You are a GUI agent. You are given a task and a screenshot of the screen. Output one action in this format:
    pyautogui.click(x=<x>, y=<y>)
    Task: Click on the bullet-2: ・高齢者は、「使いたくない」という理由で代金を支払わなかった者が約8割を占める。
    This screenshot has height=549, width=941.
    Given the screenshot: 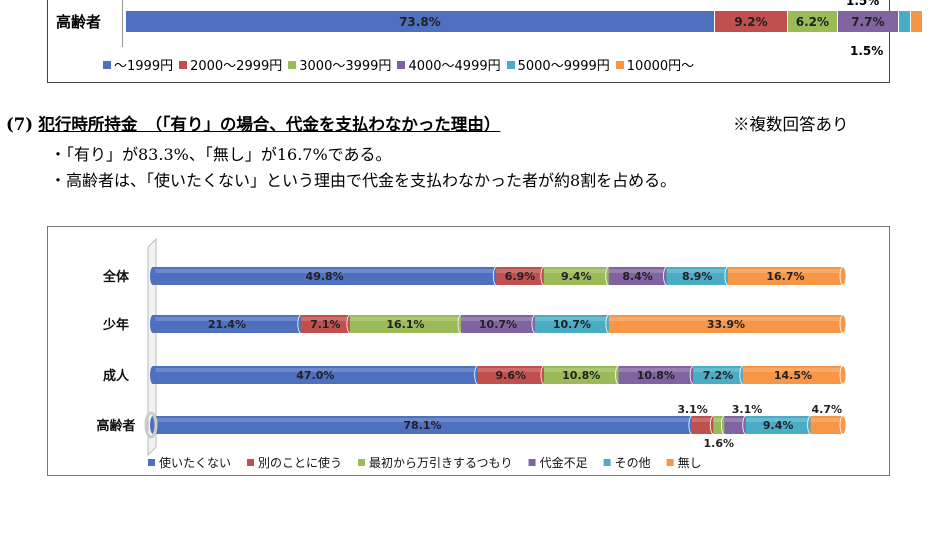 What is the action you would take?
    pyautogui.click(x=363, y=180)
    